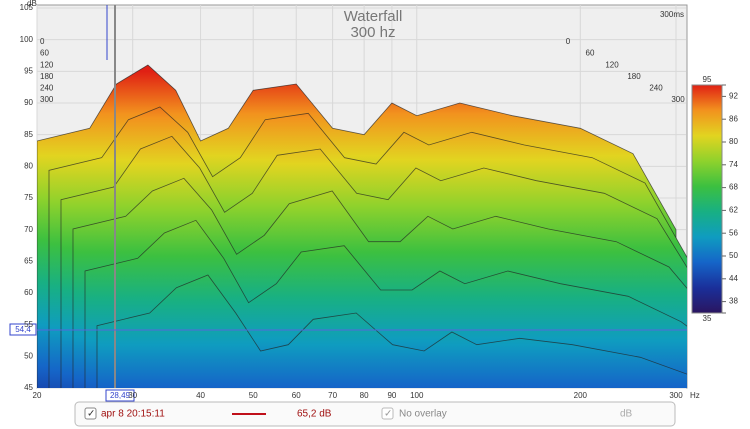 This screenshot has height=429, width=750. I want to click on legend-bar, so click(375, 414).